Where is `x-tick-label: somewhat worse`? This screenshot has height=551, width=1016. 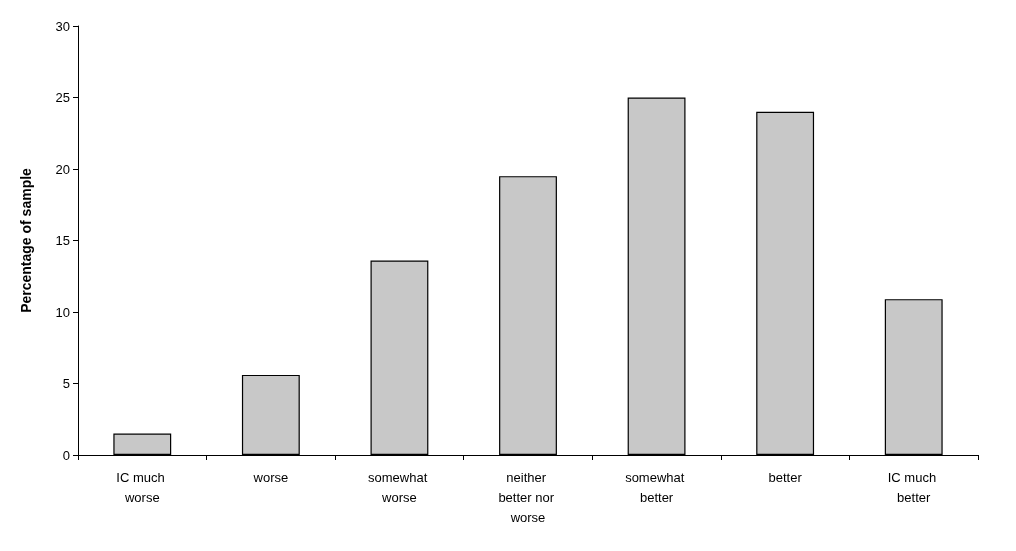 x-tick-label: somewhat worse is located at coordinates (399, 487).